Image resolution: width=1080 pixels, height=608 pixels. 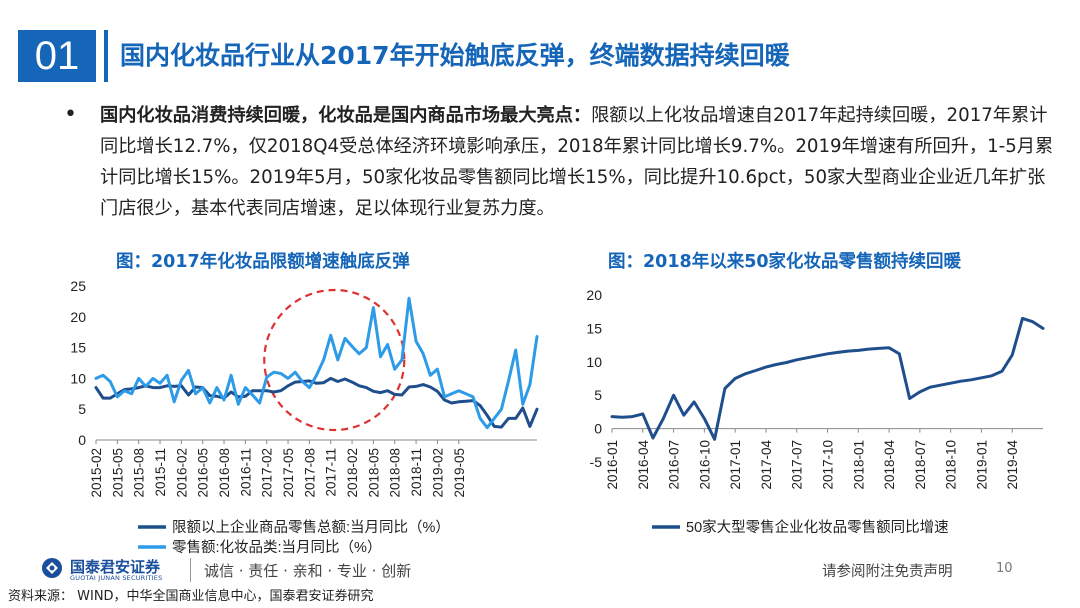 What do you see at coordinates (276, 547) in the screenshot?
I see `chart-1-legend-label: 零售额:化妆品类:当月同比（%）` at bounding box center [276, 547].